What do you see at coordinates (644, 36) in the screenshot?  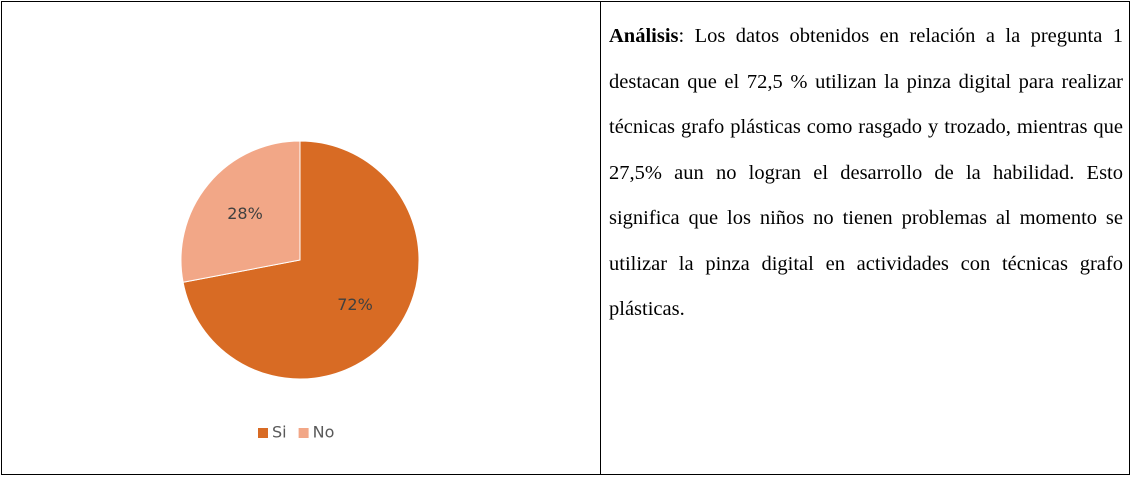 I see `analysis-label: Análisis` at bounding box center [644, 36].